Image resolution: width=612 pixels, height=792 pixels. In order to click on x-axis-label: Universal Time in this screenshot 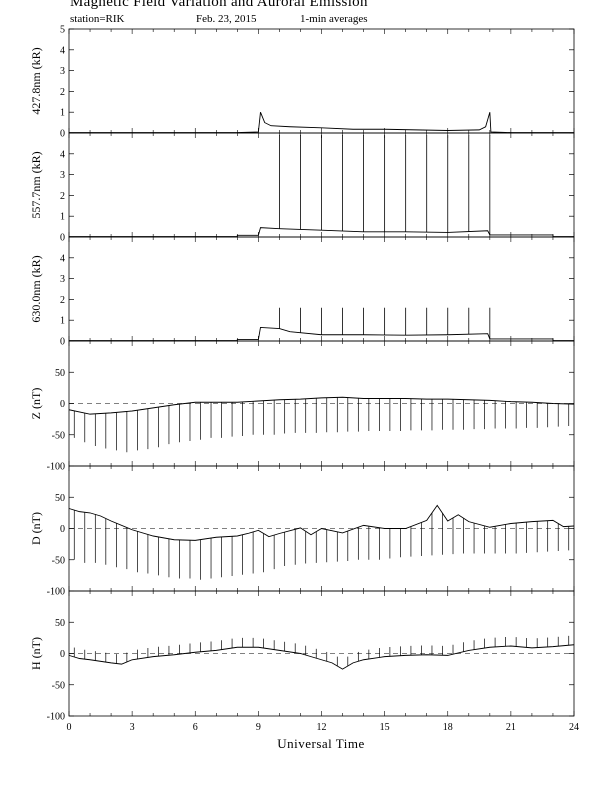, I will do `click(321, 743)`.